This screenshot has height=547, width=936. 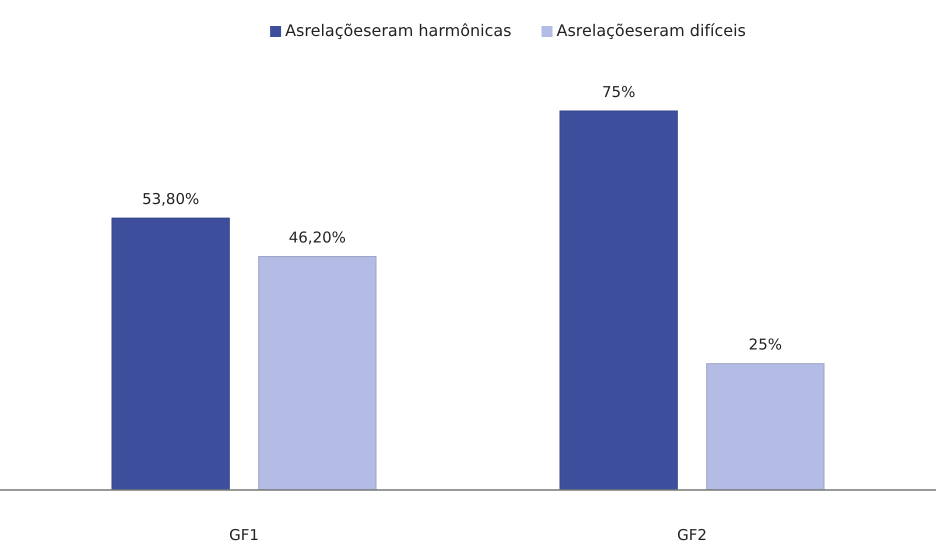 I want to click on x-tick-label: GF1, so click(x=244, y=535).